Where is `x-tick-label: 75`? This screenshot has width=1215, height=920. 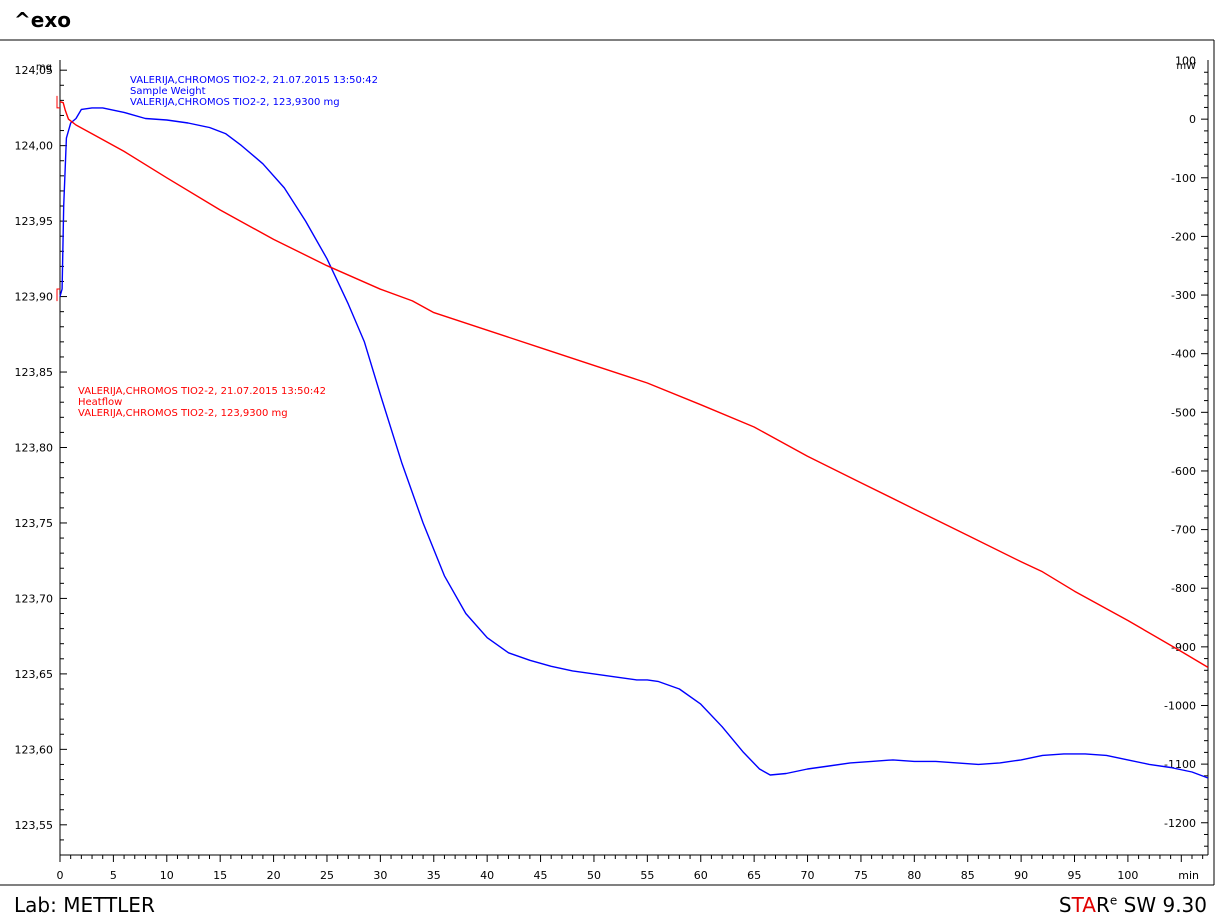 x-tick-label: 75 is located at coordinates (861, 875).